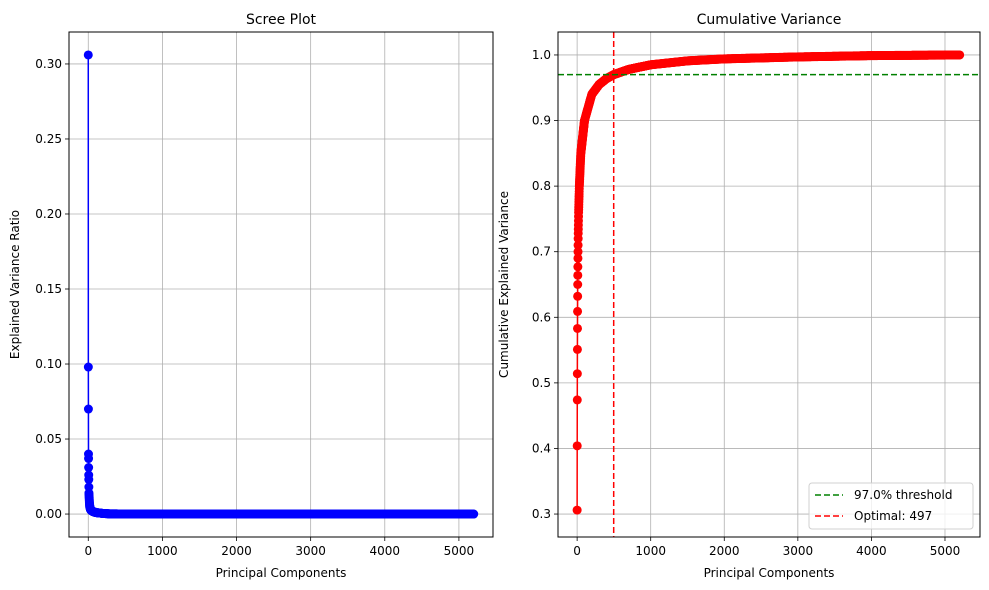  I want to click on legend: 97.0% threshold Optimal: 497, so click(891, 506).